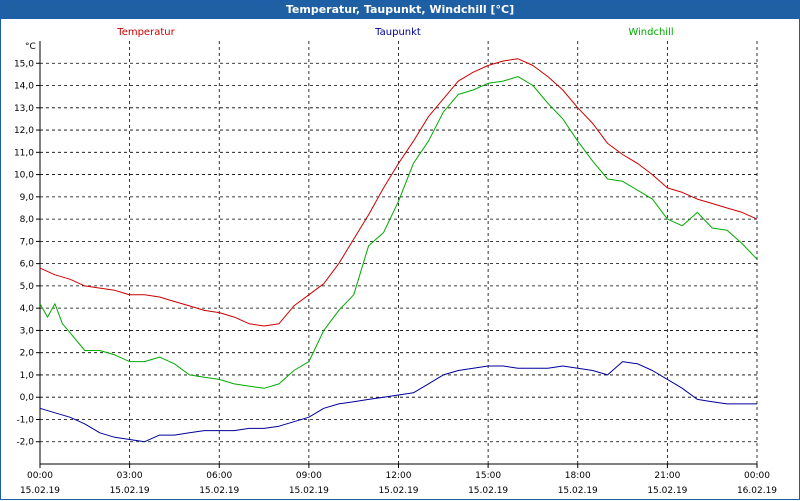  I want to click on y-tick-label: -2,0, so click(25, 443).